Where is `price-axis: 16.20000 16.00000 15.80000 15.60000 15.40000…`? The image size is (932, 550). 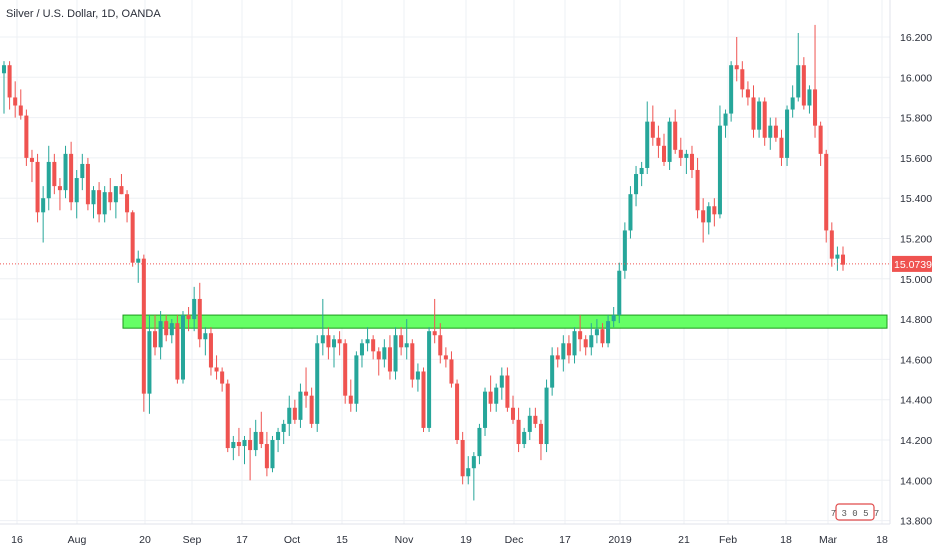 price-axis: 16.20000 16.00000 15.80000 15.60000 15.40000… is located at coordinates (916, 280).